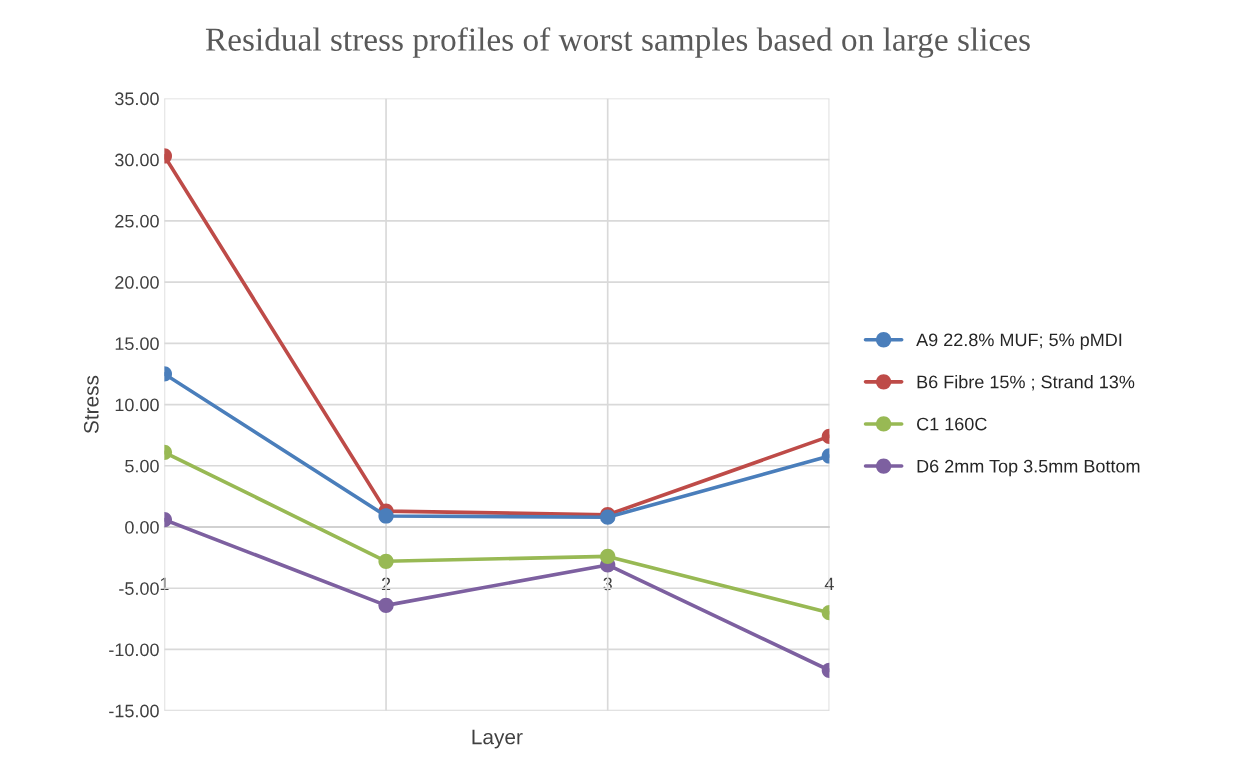  Describe the element at coordinates (1026, 383) in the screenshot. I see `legend-label: B6 Fibre 15% ; Strand 13%` at that location.